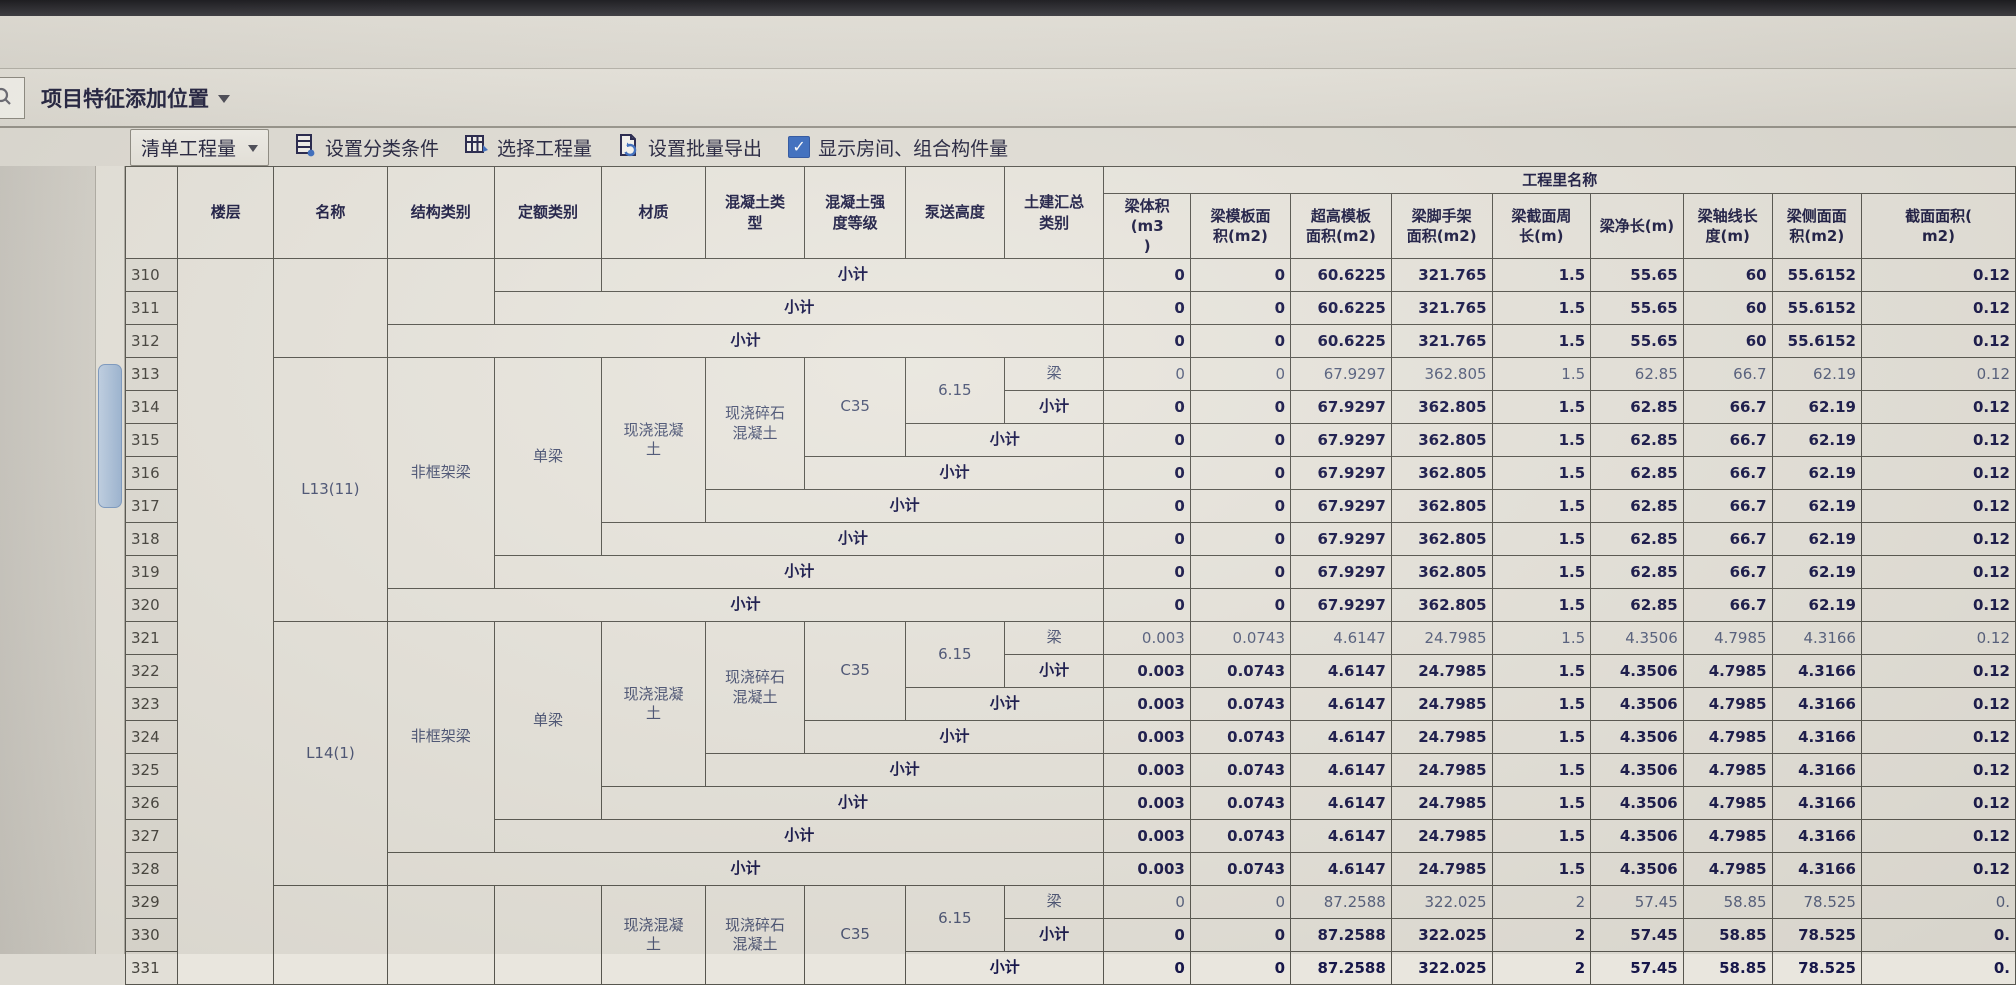 This screenshot has height=985, width=2016. Describe the element at coordinates (1816, 308) in the screenshot. I see `value-cell: 55.6152` at that location.